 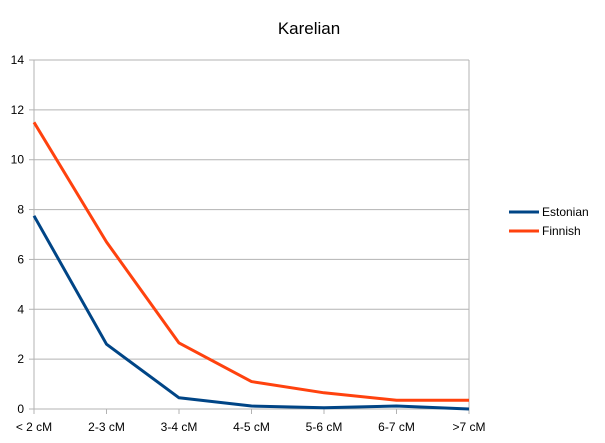 What do you see at coordinates (18, 110) in the screenshot?
I see `y-tick-label: 12` at bounding box center [18, 110].